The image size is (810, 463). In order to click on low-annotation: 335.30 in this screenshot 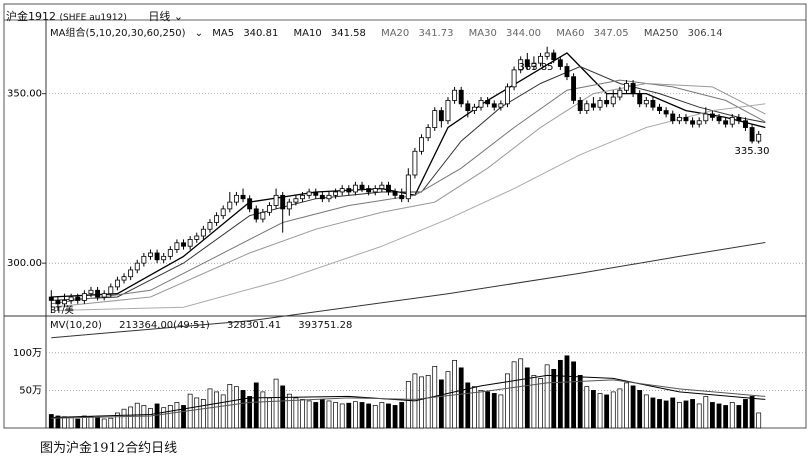, I will do `click(752, 151)`.